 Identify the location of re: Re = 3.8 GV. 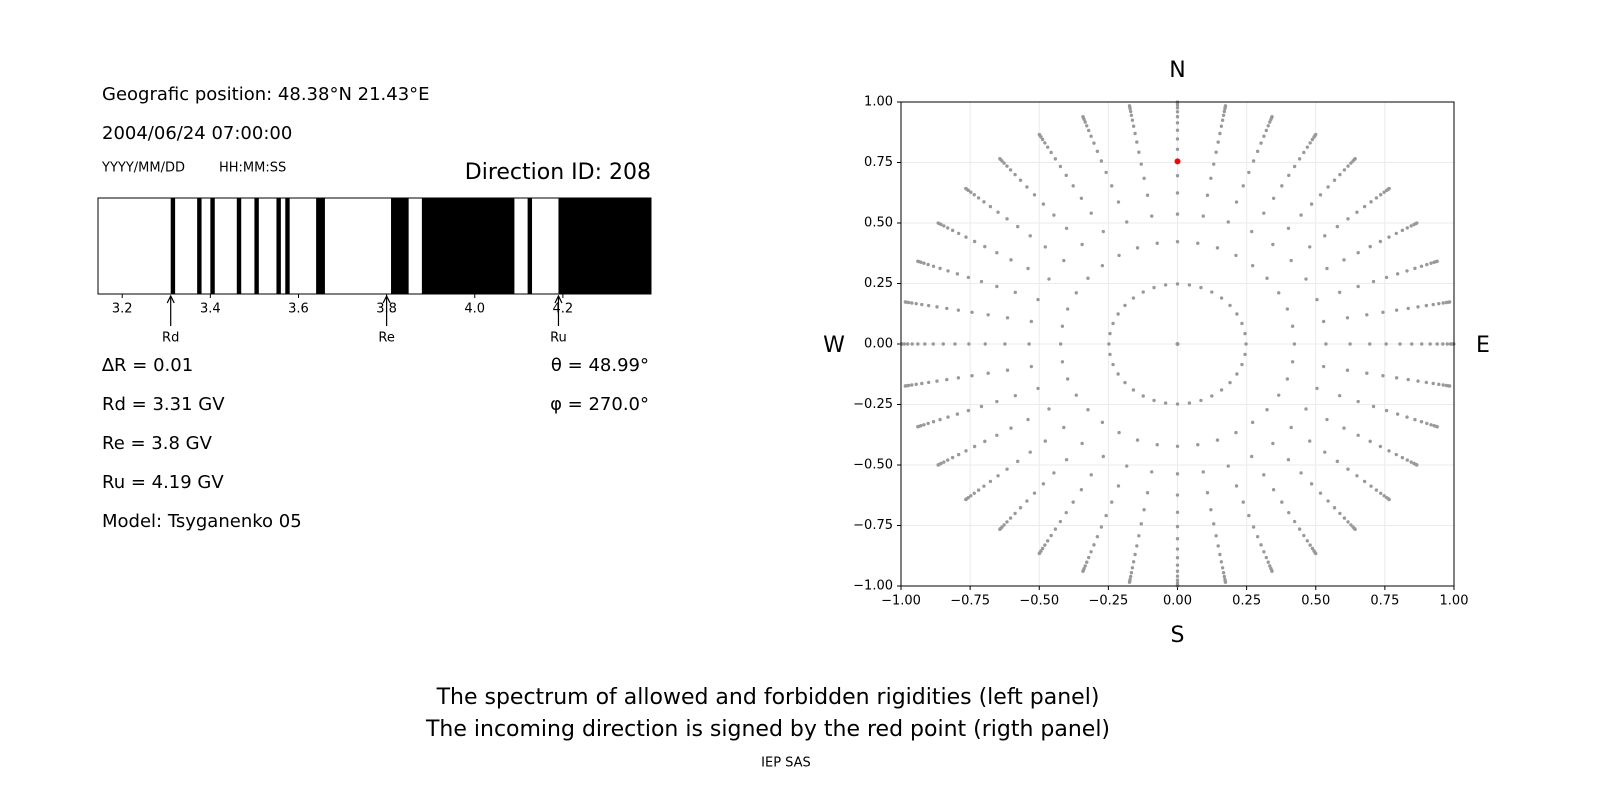
(157, 443).